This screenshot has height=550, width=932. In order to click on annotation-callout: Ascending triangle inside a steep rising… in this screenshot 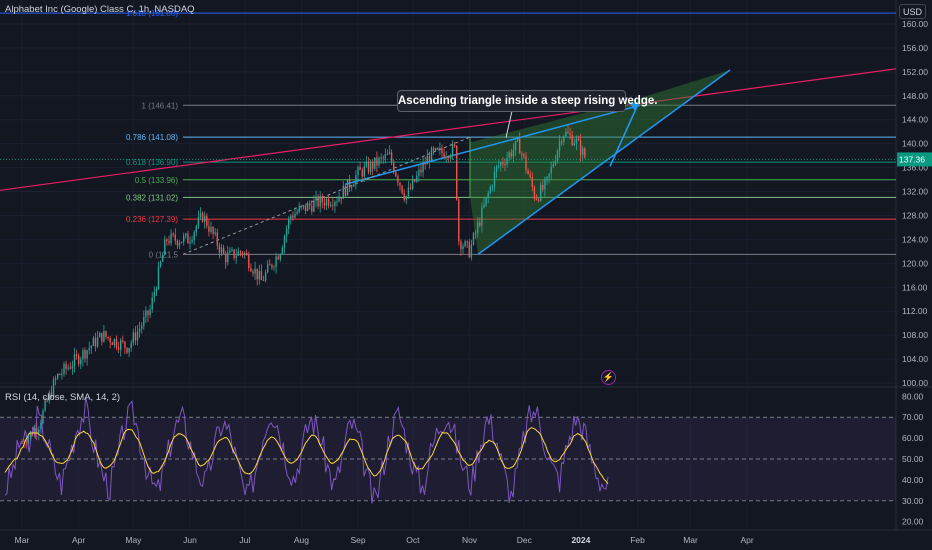, I will do `click(527, 101)`.